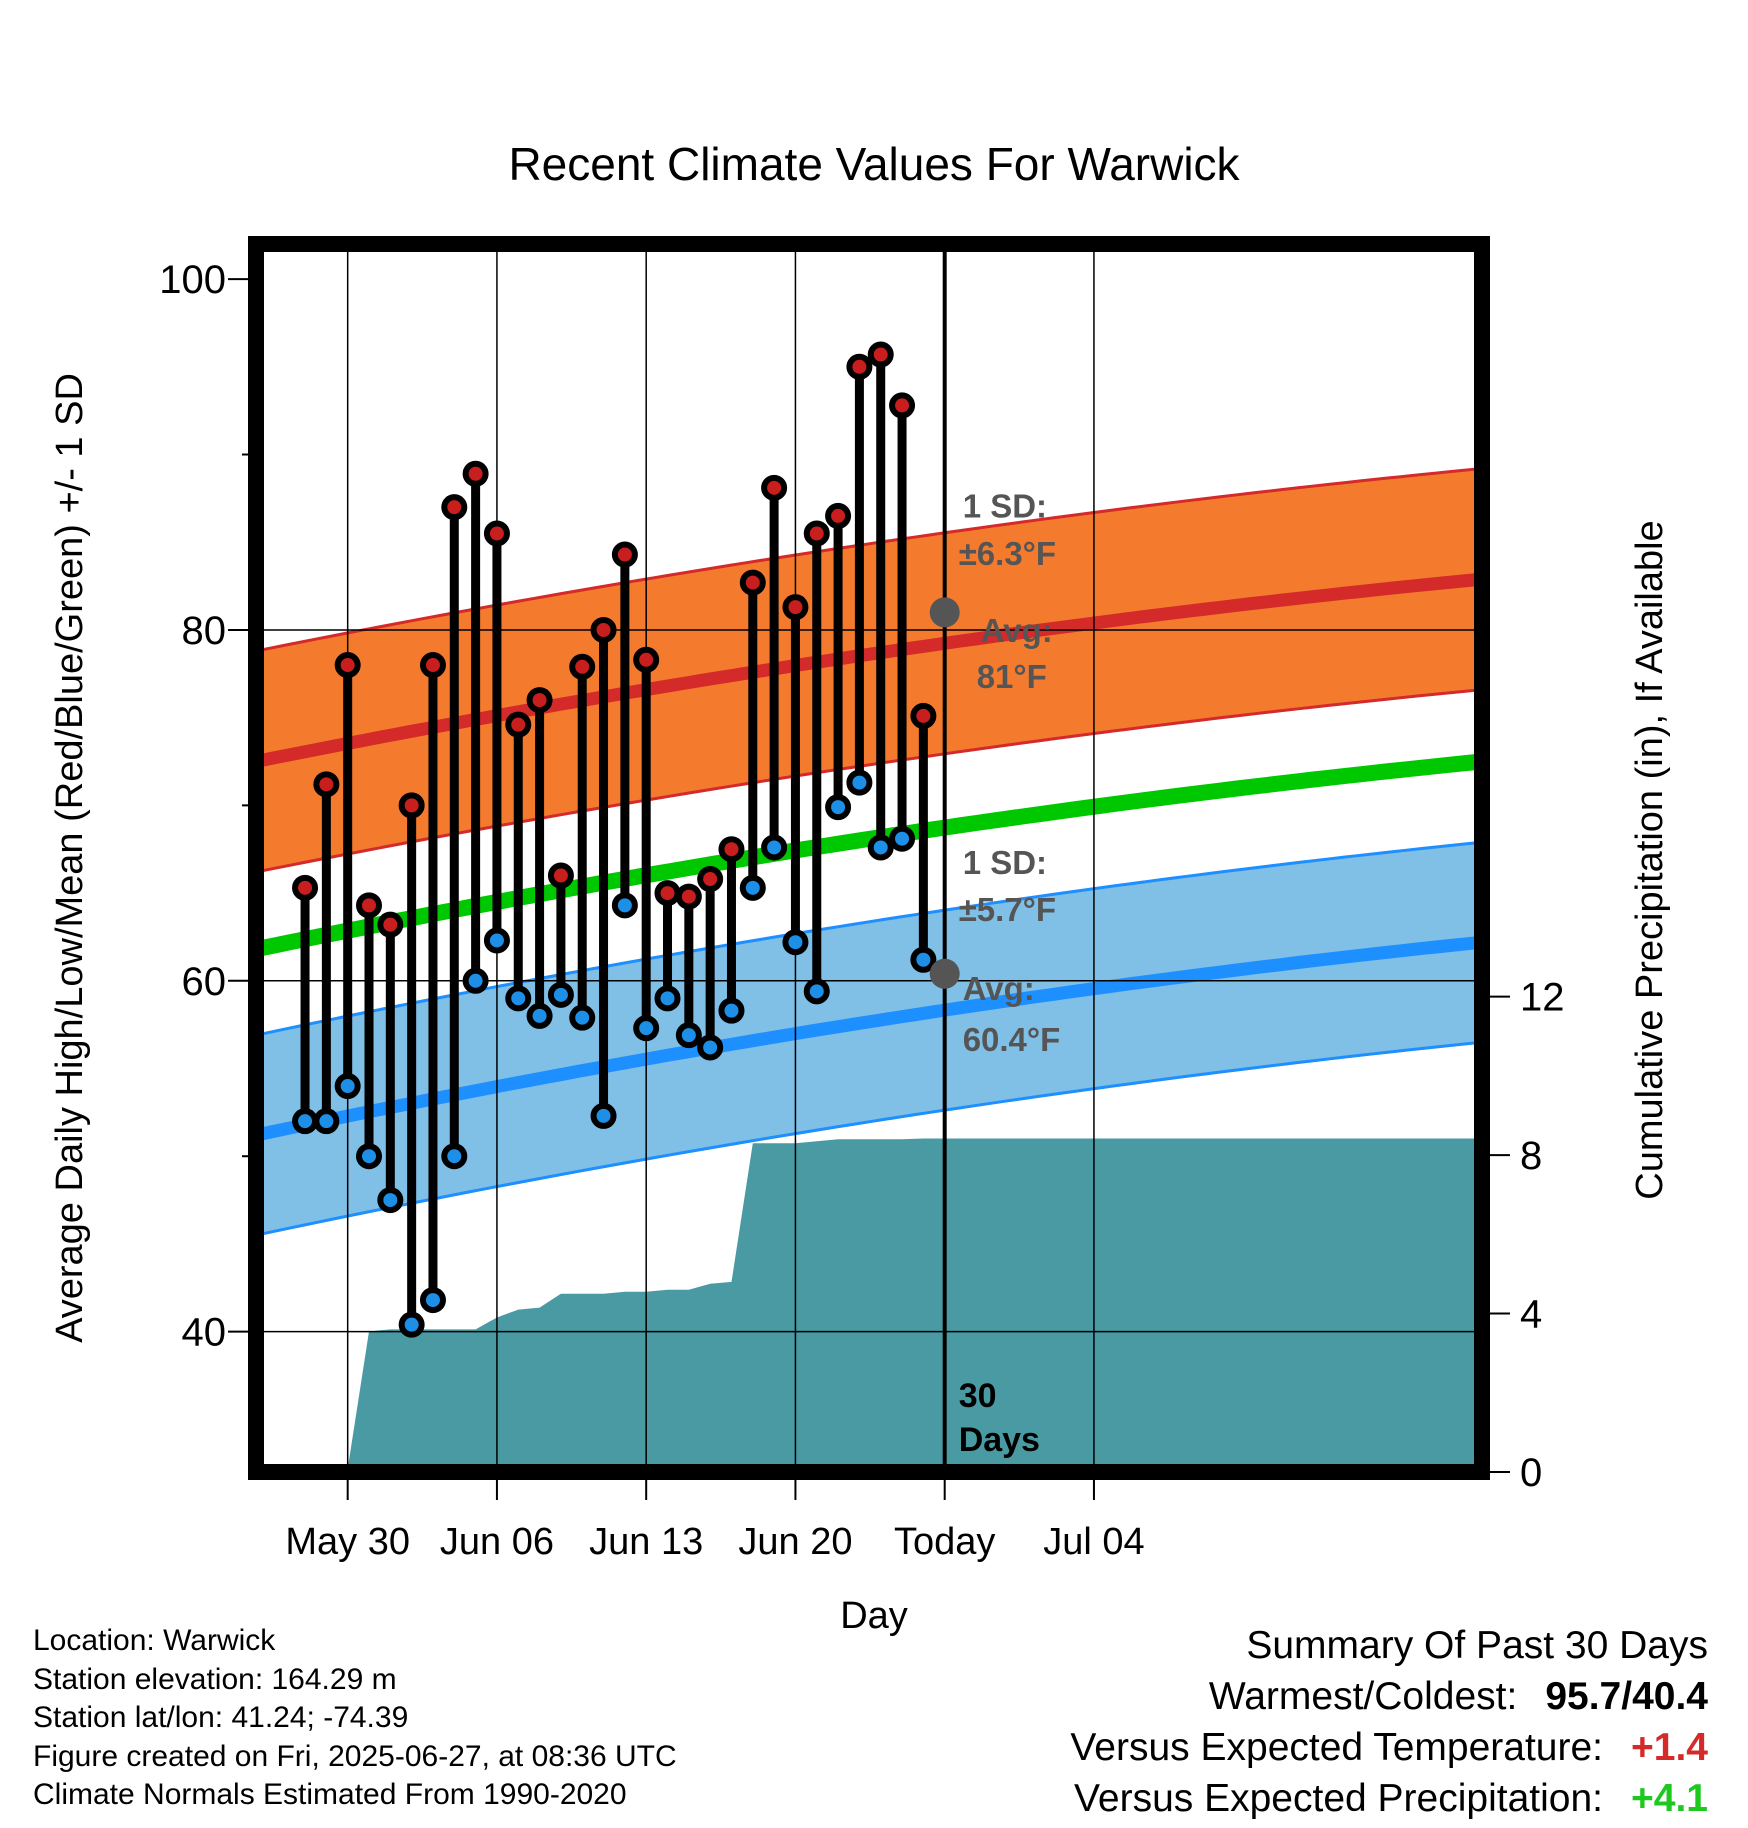  Describe the element at coordinates (1669, 1798) in the screenshot. I see `precip-value: +4.1` at that location.